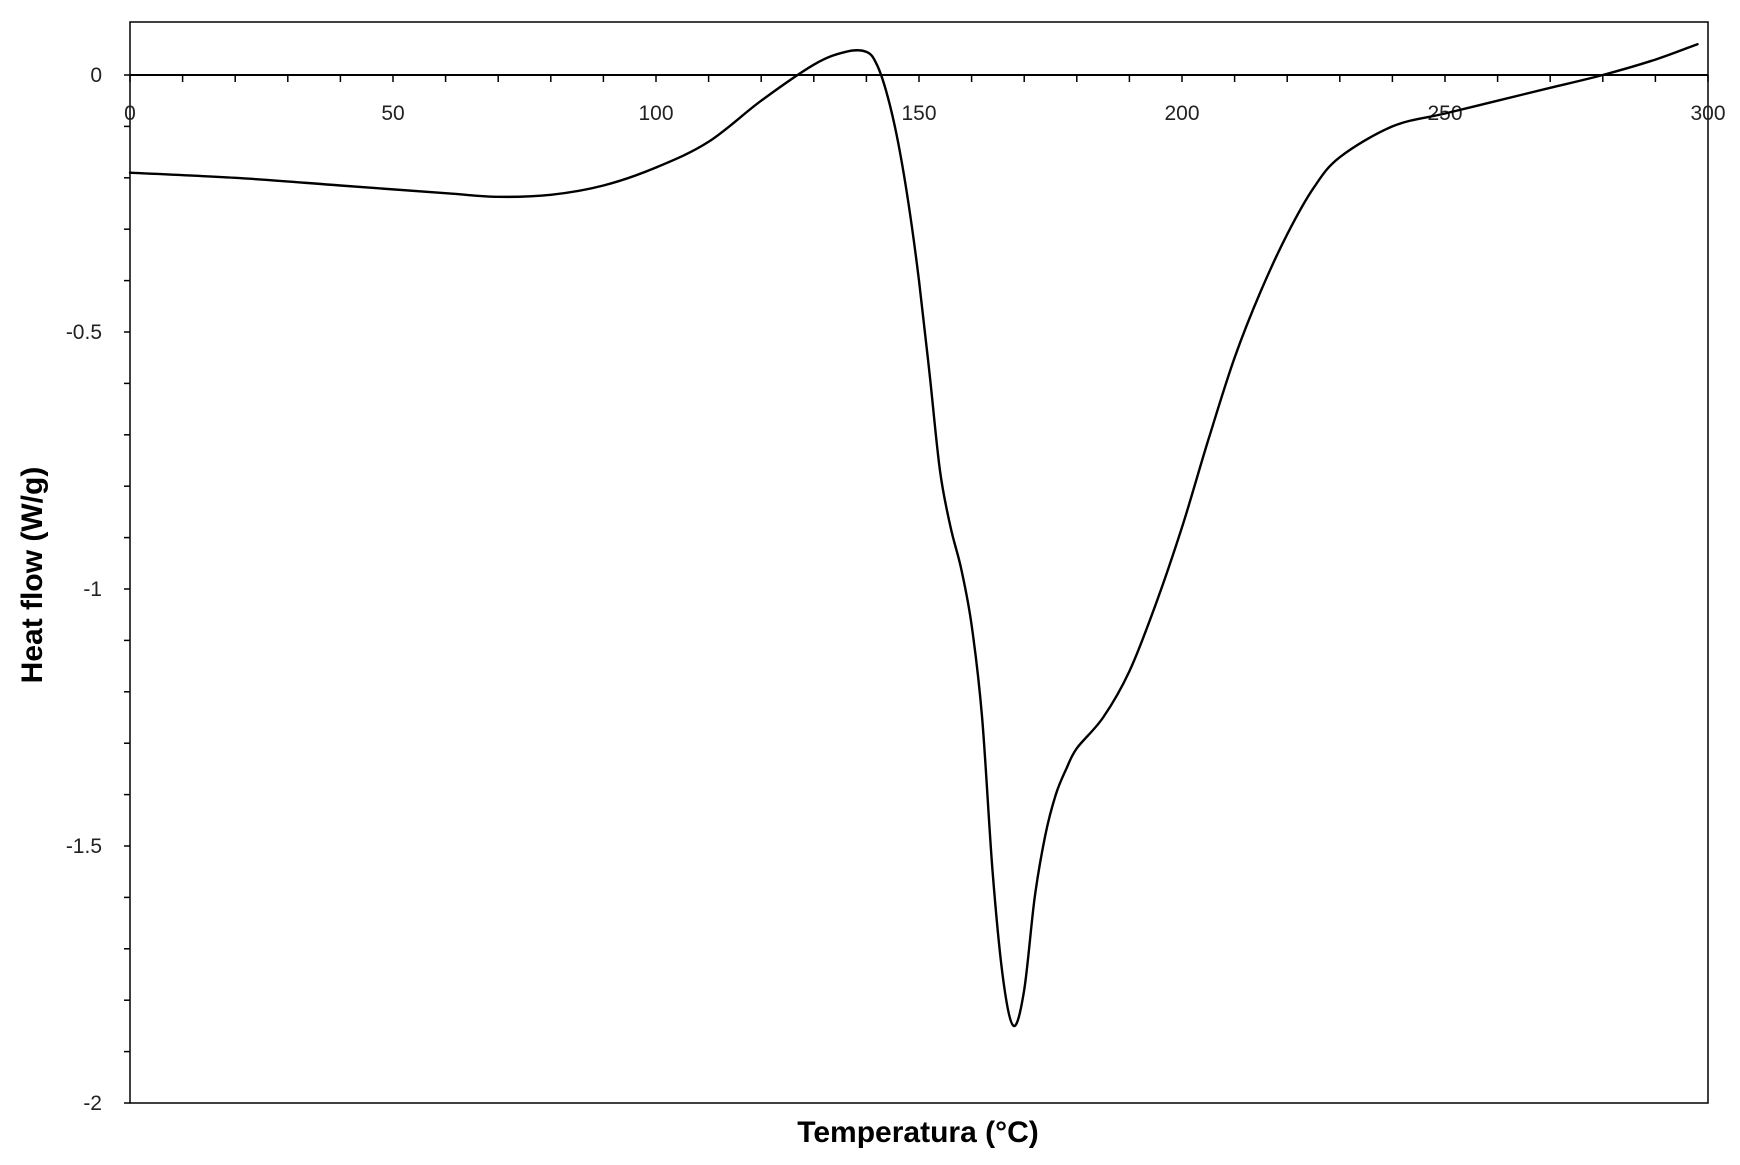 This screenshot has width=1740, height=1165. I want to click on y-tick-label: 0, so click(96, 75).